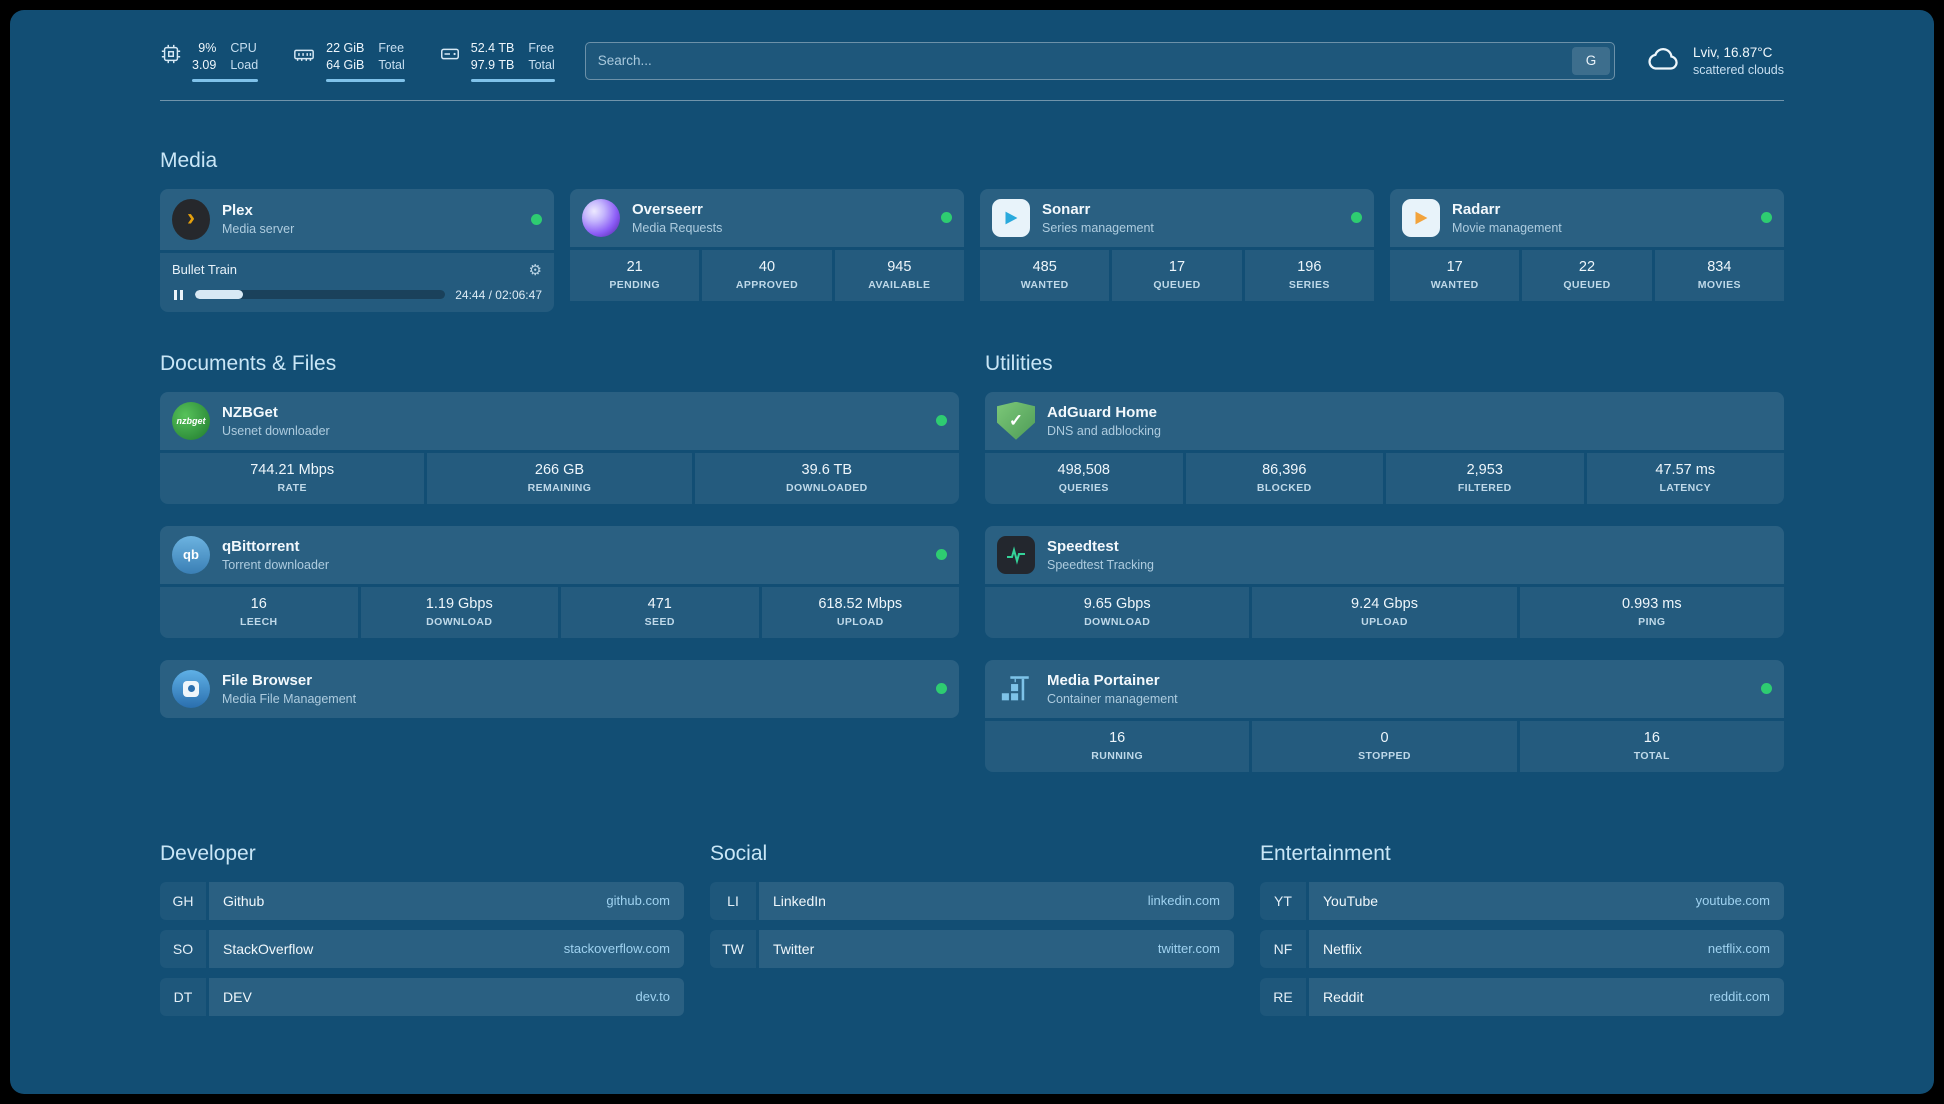 The image size is (1944, 1104). Describe the element at coordinates (559, 554) in the screenshot. I see `qbittorrent-header: qb qBittorrent Torrent downloader` at that location.